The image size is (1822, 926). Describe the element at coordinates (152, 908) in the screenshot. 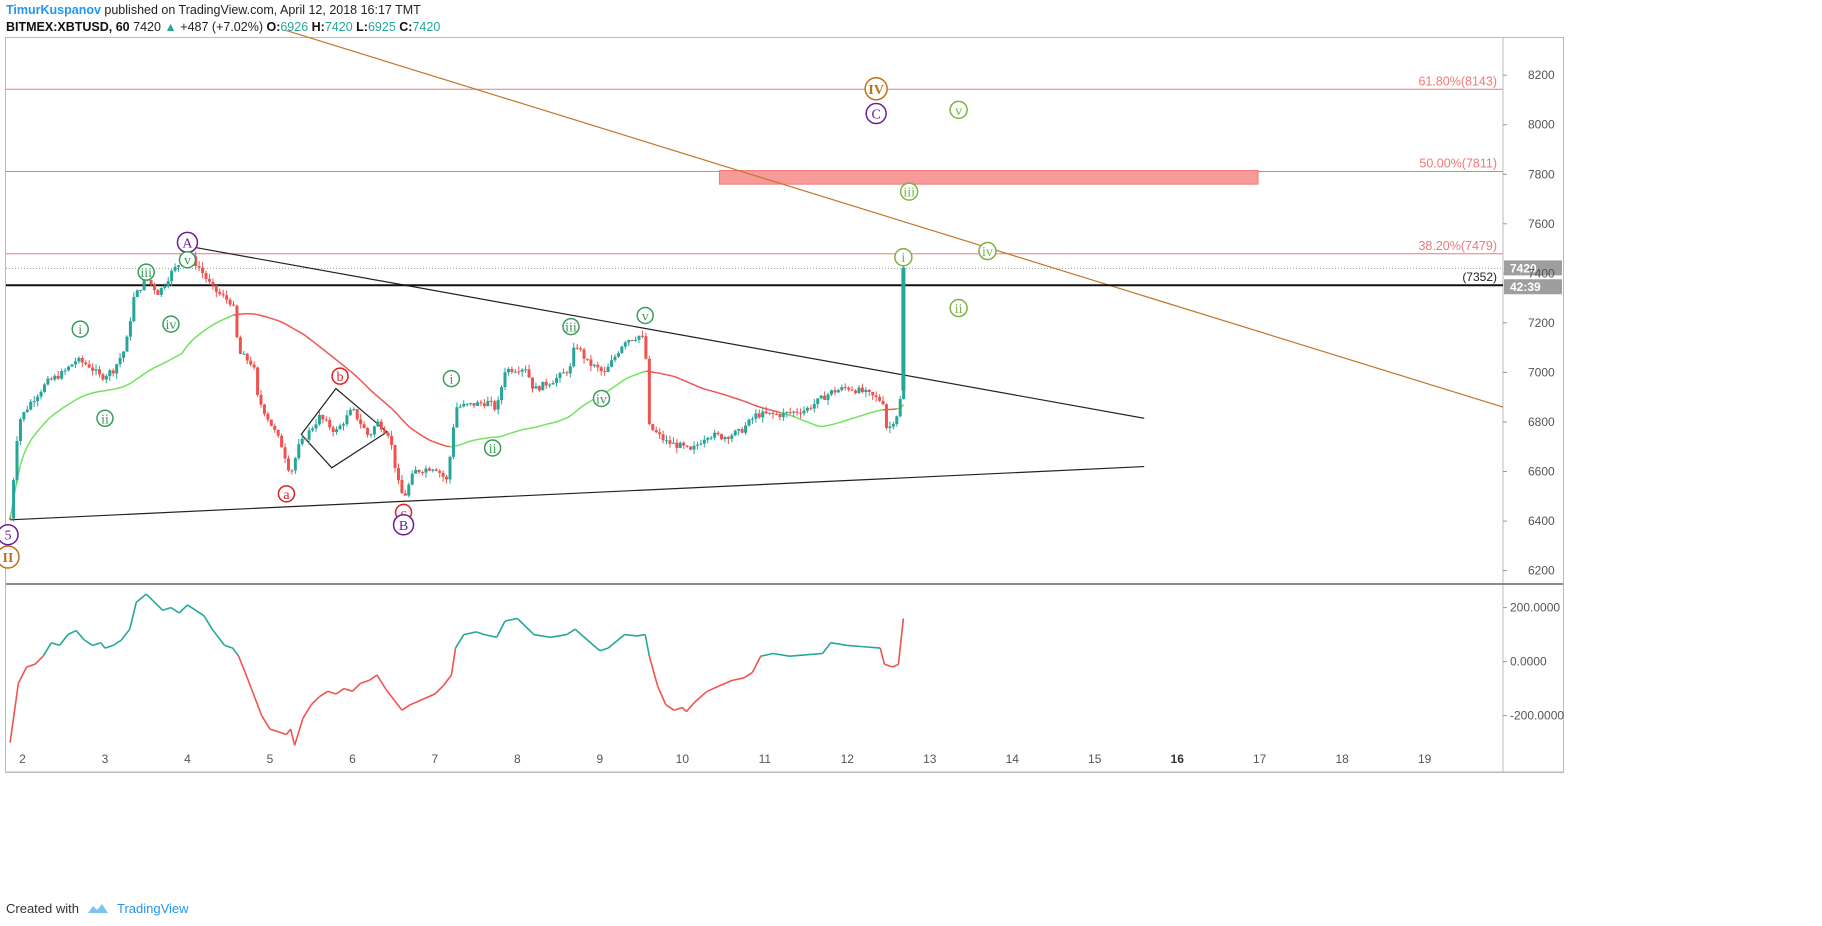

I see `tradingview-link: TradingView` at that location.